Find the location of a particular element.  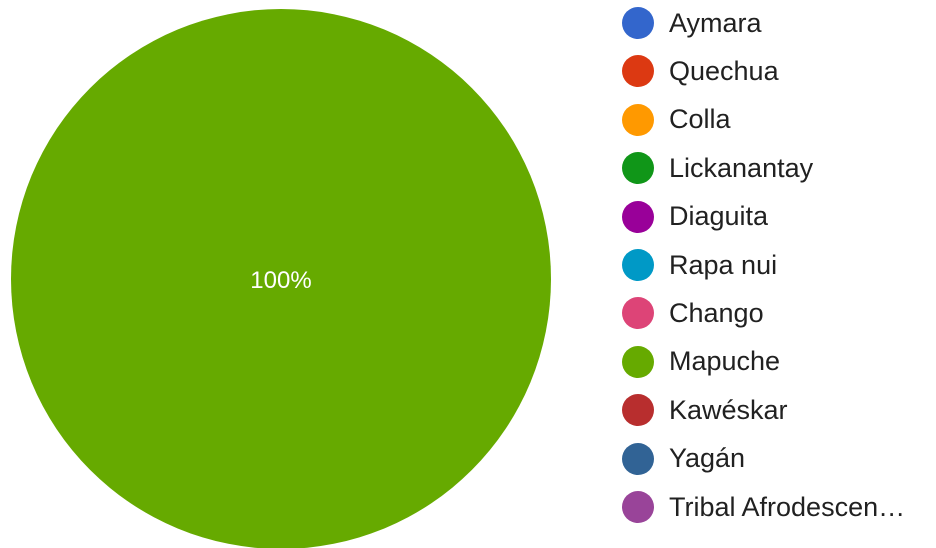

legend-label: Yagán is located at coordinates (707, 458).